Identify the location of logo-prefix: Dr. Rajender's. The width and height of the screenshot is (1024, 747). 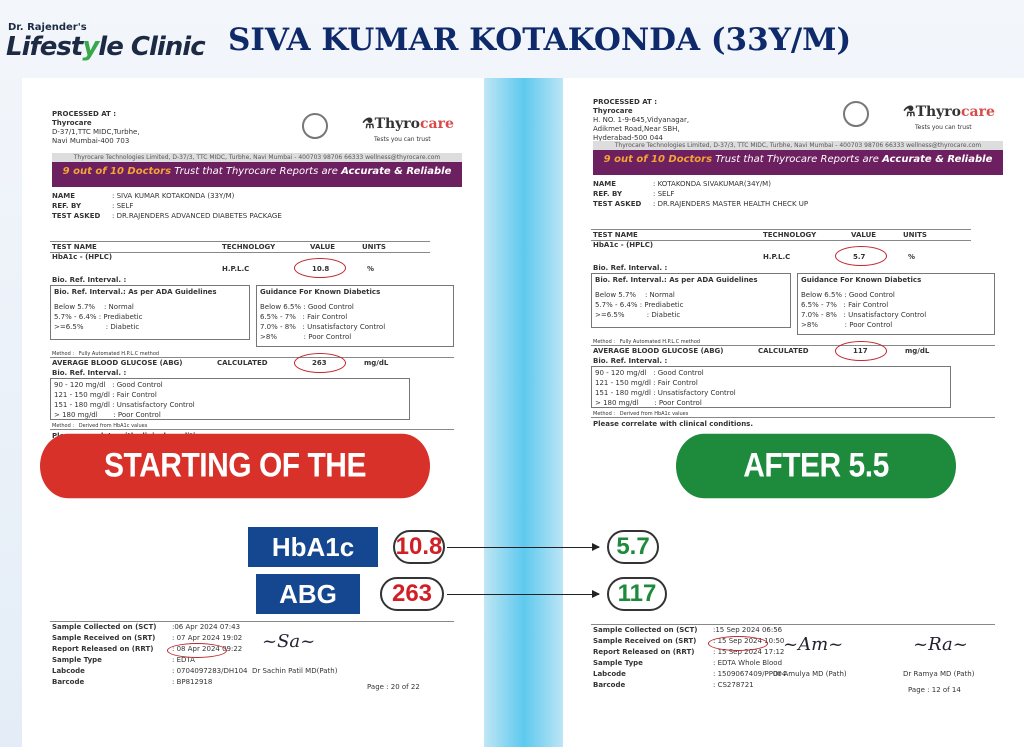
(47, 27).